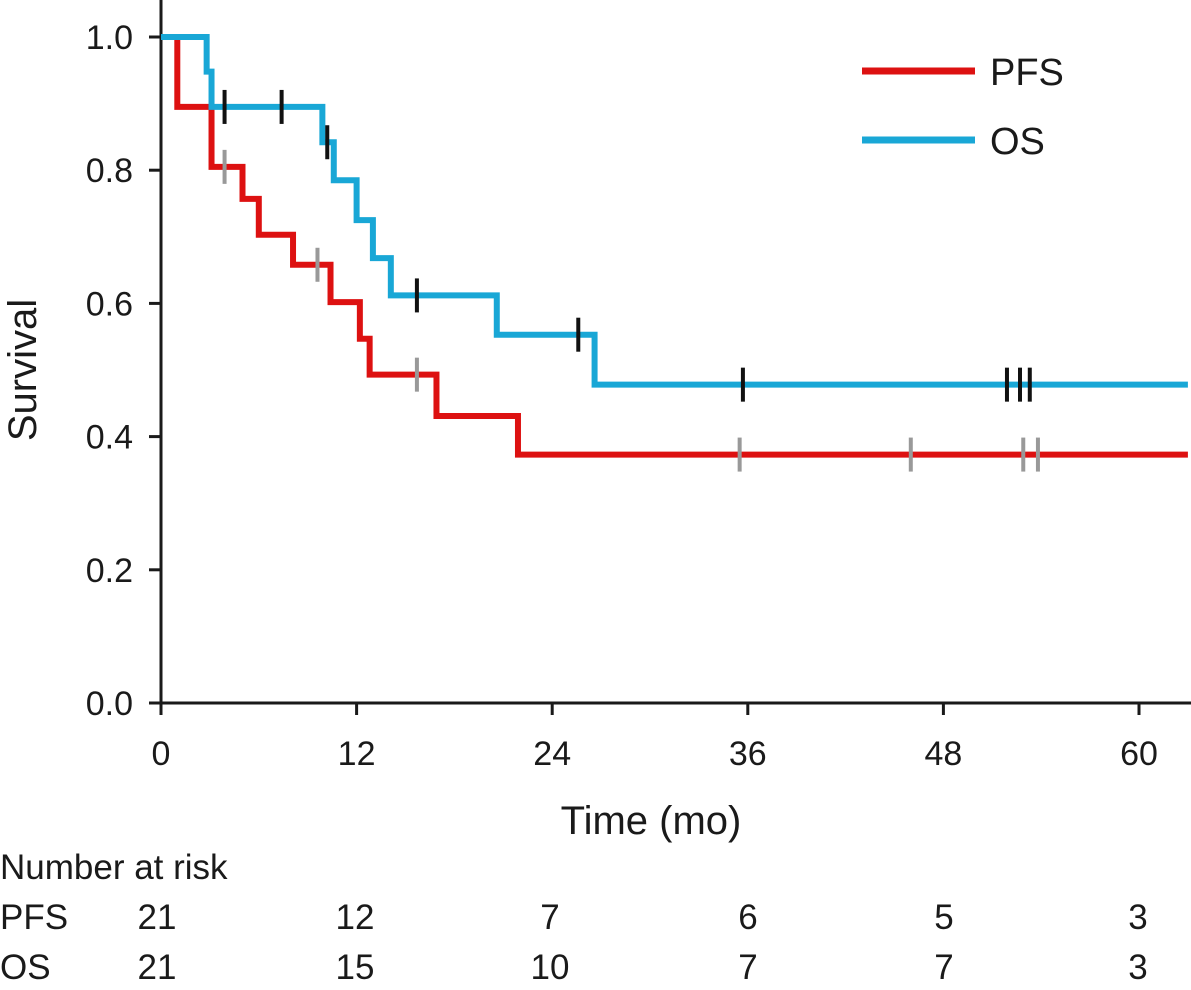  What do you see at coordinates (963, 107) in the screenshot?
I see `legend: PFS OS` at bounding box center [963, 107].